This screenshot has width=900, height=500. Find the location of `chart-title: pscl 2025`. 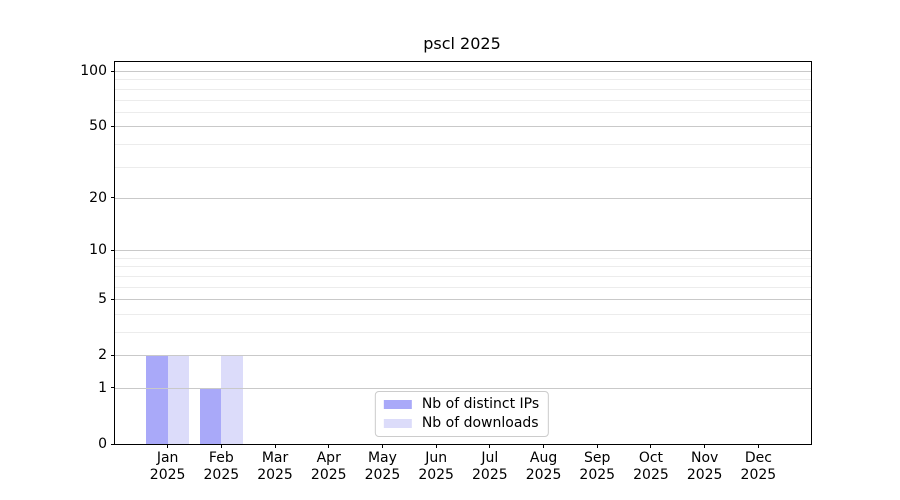

chart-title: pscl 2025 is located at coordinates (462, 43).